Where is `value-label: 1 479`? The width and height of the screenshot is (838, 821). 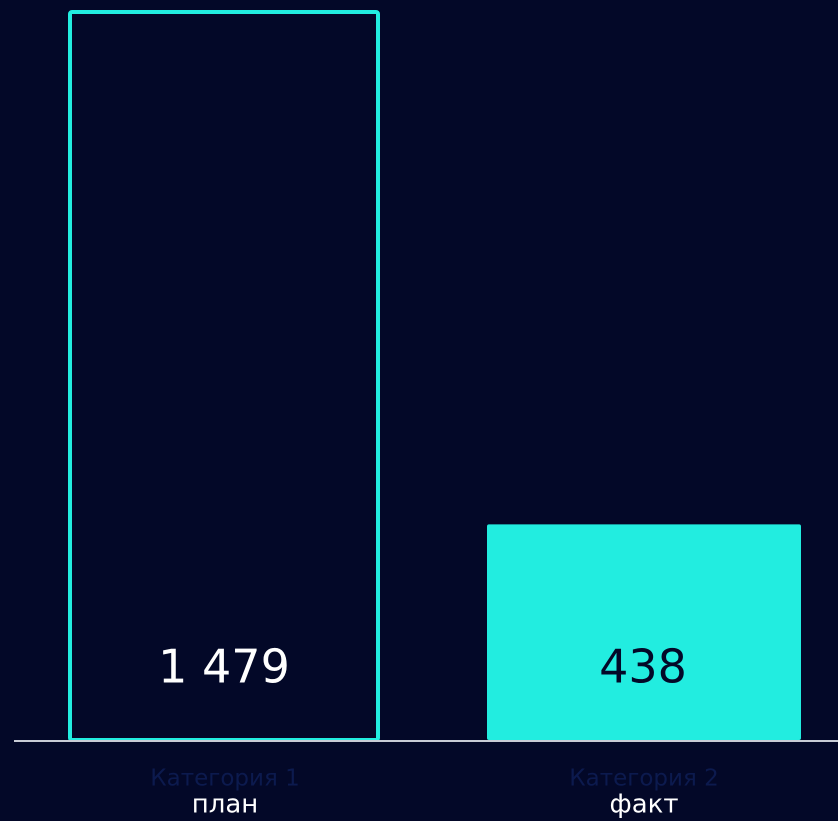
value-label: 1 479 is located at coordinates (224, 667).